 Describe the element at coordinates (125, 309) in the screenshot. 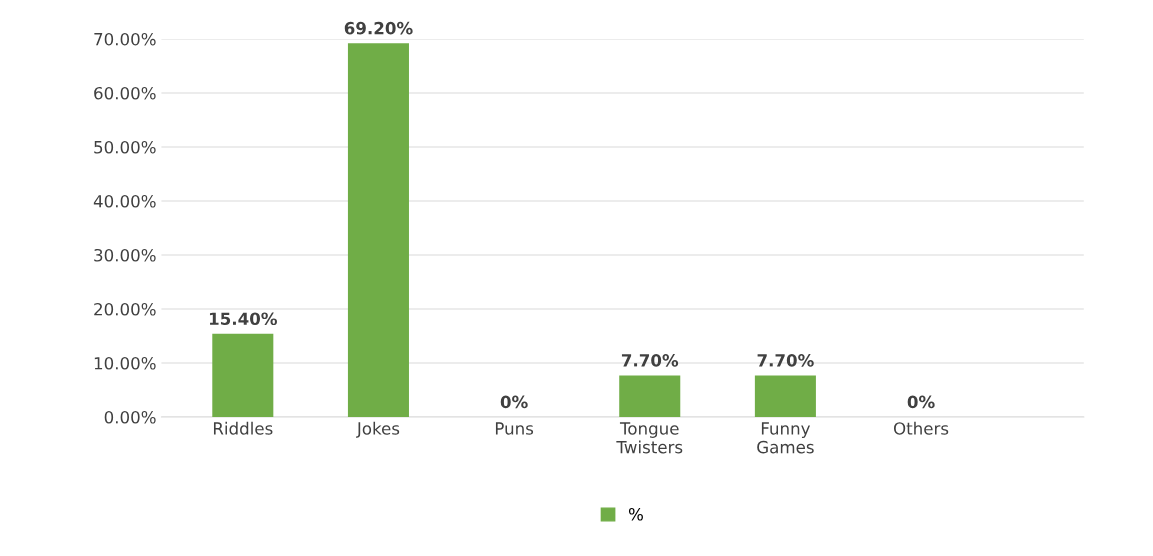

I see `y-tick-label: 20.00%` at that location.